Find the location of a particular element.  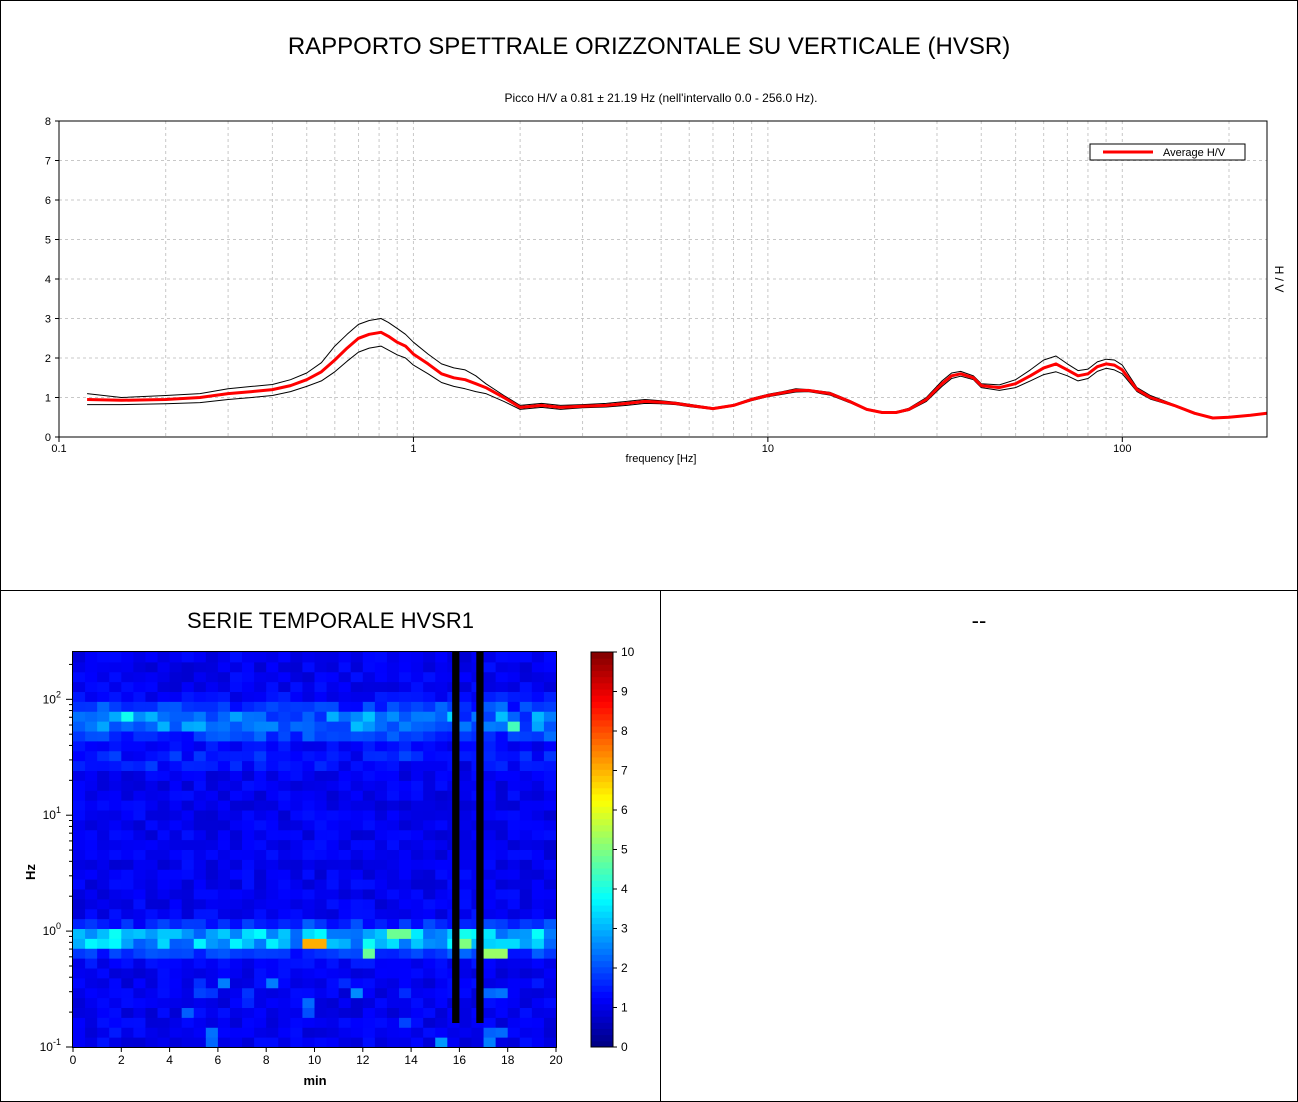

heatmap-y-tick-label: 100 is located at coordinates (52, 929).